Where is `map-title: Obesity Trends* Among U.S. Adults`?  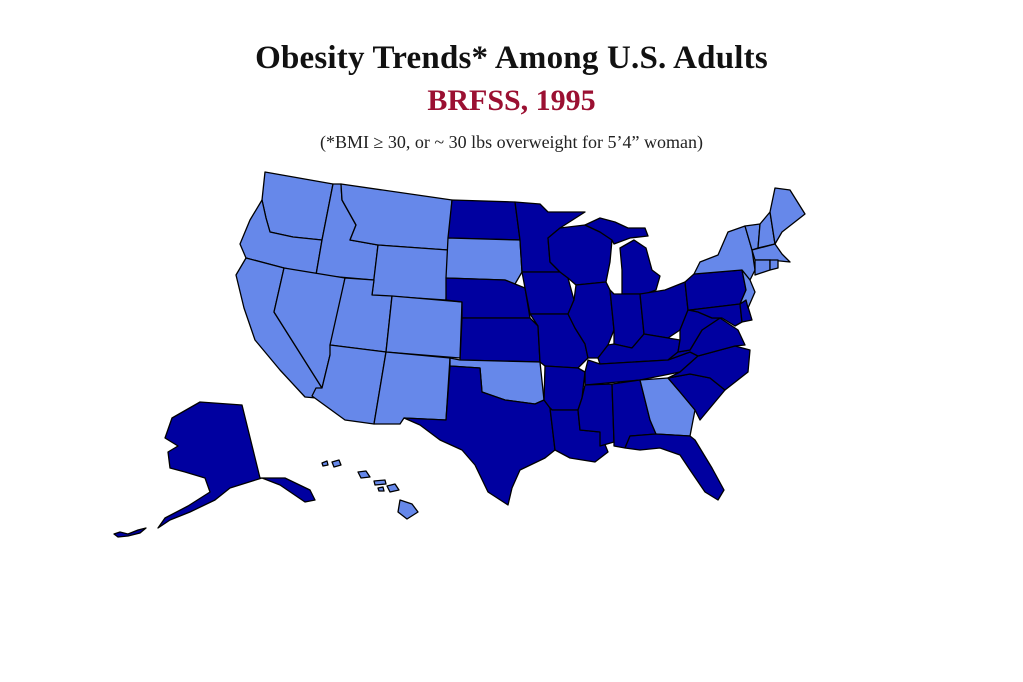 map-title: Obesity Trends* Among U.S. Adults is located at coordinates (511, 58).